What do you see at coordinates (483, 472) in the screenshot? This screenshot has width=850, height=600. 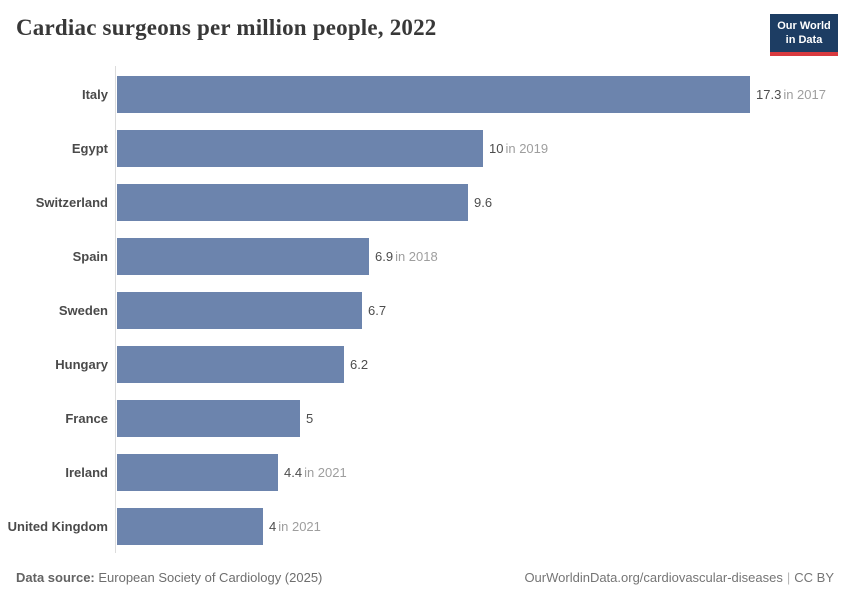 I see `bar-track: 4.4 in 2021` at bounding box center [483, 472].